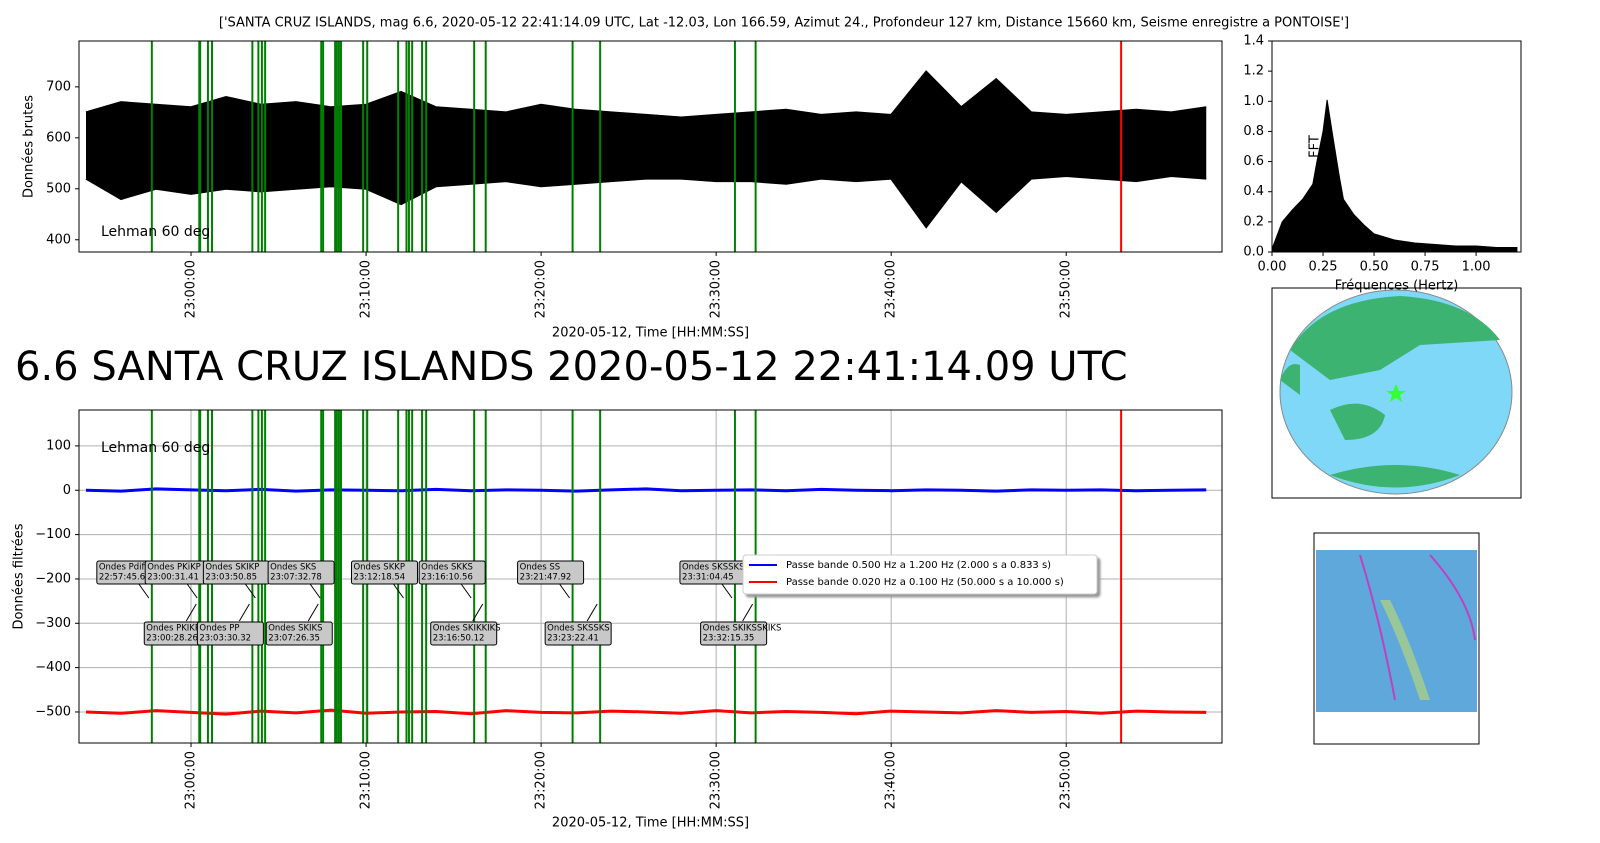 The image size is (1600, 843). I want to click on y-tick-label: 0.2, so click(1253, 221).